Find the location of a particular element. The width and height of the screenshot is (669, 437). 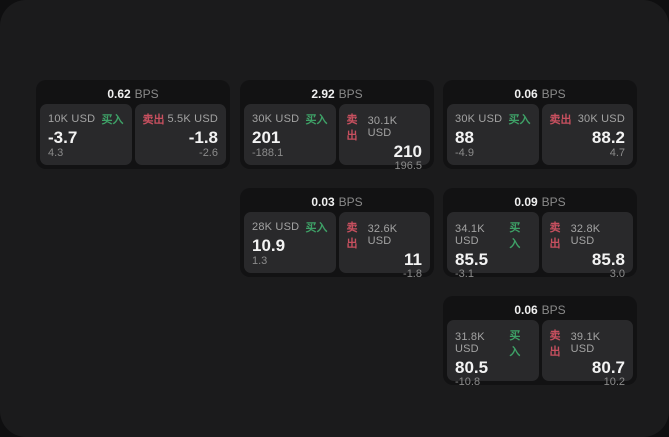

buy-price: 10.9 is located at coordinates (269, 245).